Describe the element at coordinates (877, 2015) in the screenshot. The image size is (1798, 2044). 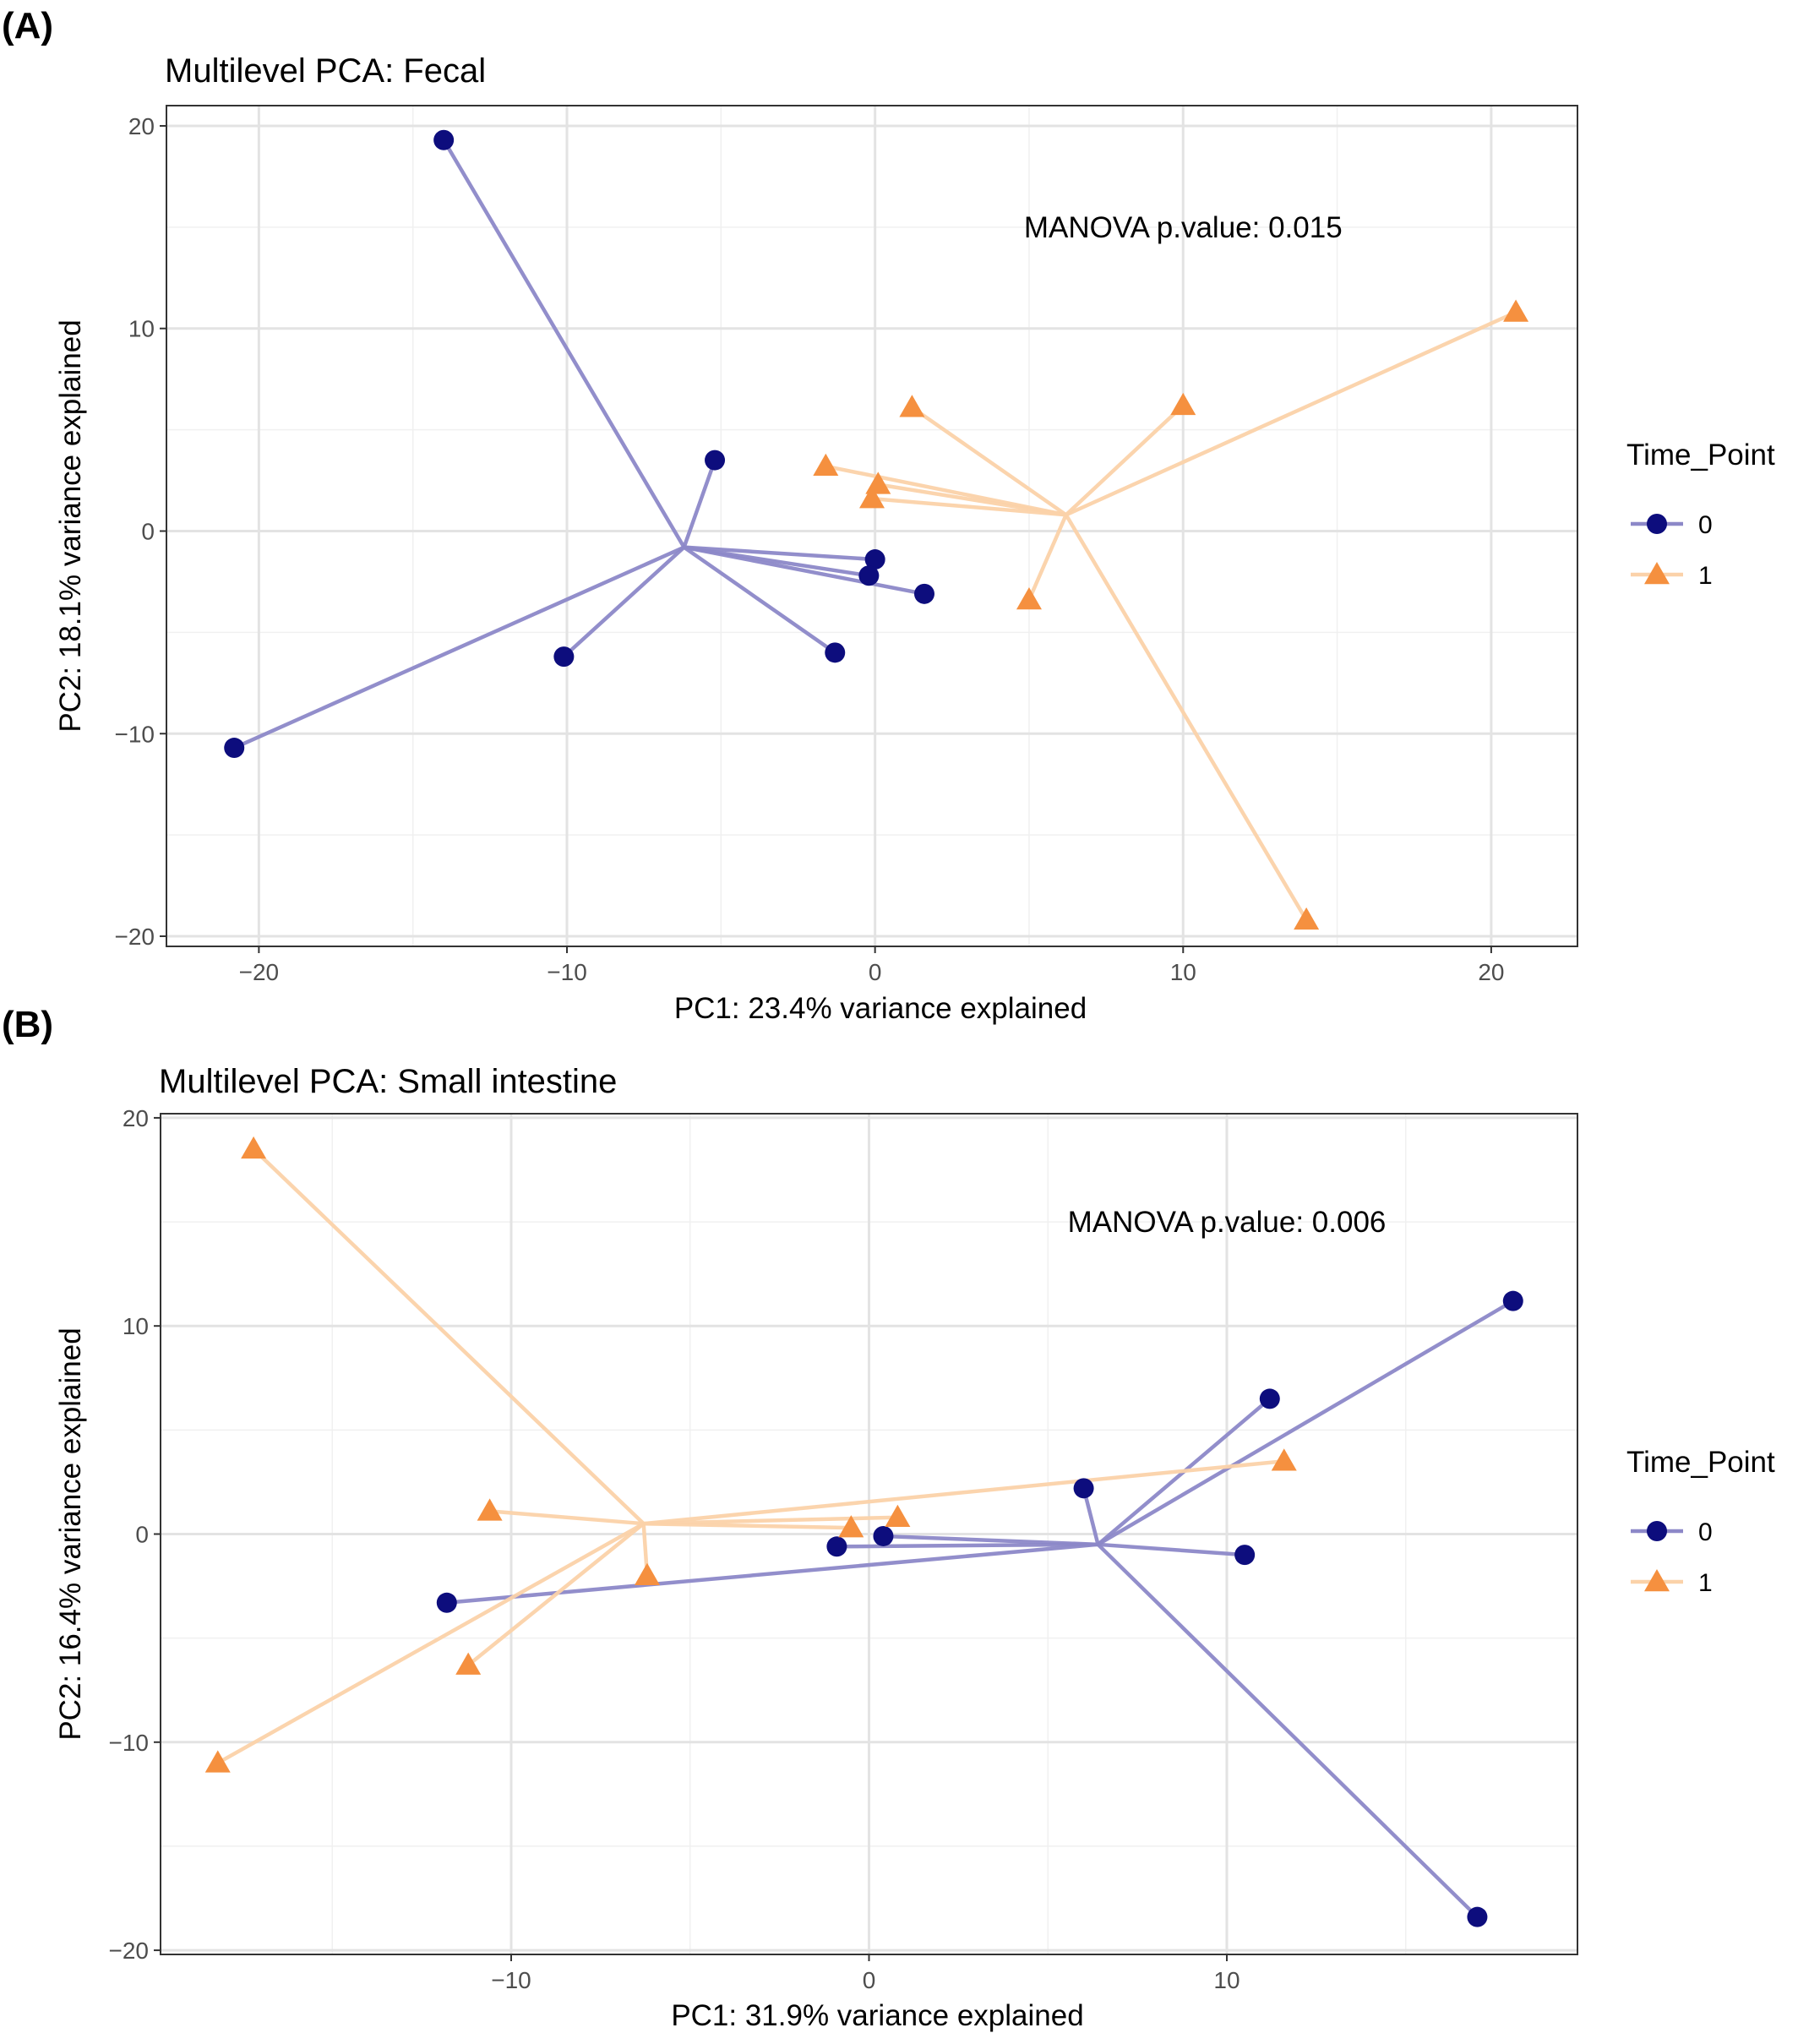
I see `x-axis-label: PC1: 31.9% variance explained` at that location.